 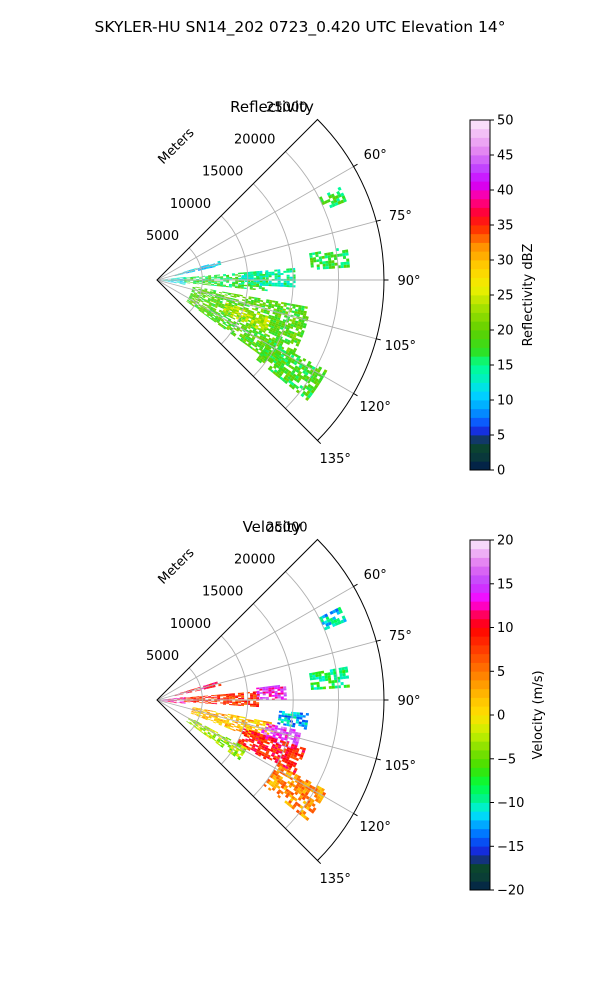 I want to click on reflectivity-theta-tick-label: 135°, so click(x=335, y=459).